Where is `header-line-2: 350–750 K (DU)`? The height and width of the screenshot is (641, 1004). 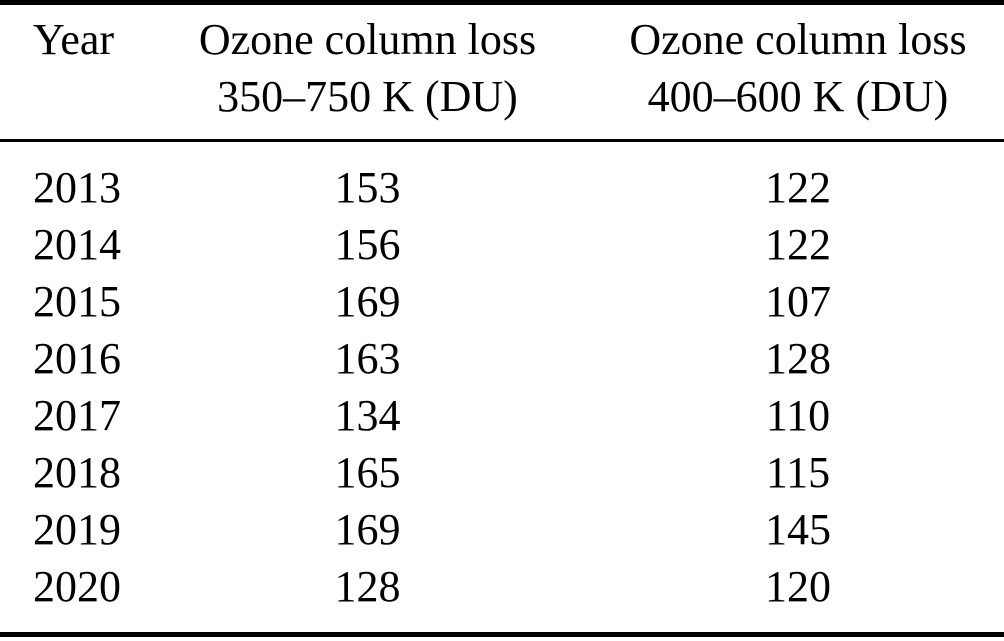
header-line-2: 350–750 K (DU) is located at coordinates (367, 96).